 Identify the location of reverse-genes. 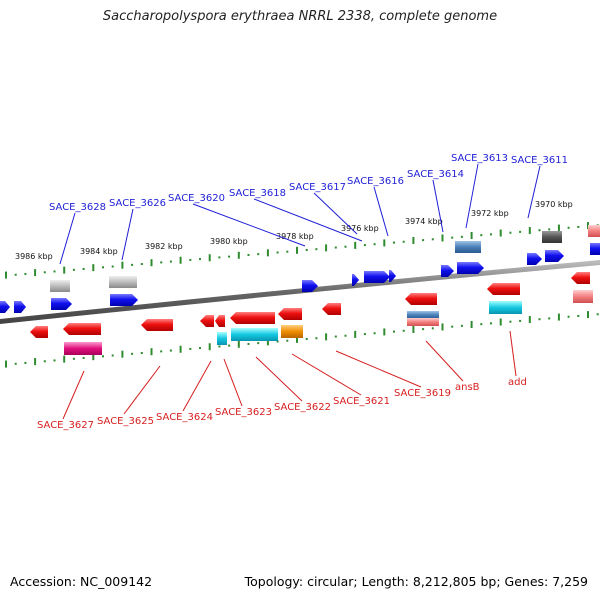
(311, 313).